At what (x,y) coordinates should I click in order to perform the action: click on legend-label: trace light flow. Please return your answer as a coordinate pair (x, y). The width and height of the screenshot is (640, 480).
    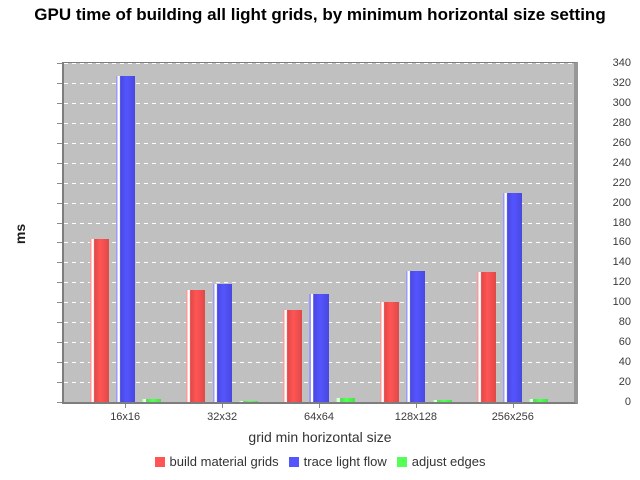
    Looking at the image, I should click on (345, 461).